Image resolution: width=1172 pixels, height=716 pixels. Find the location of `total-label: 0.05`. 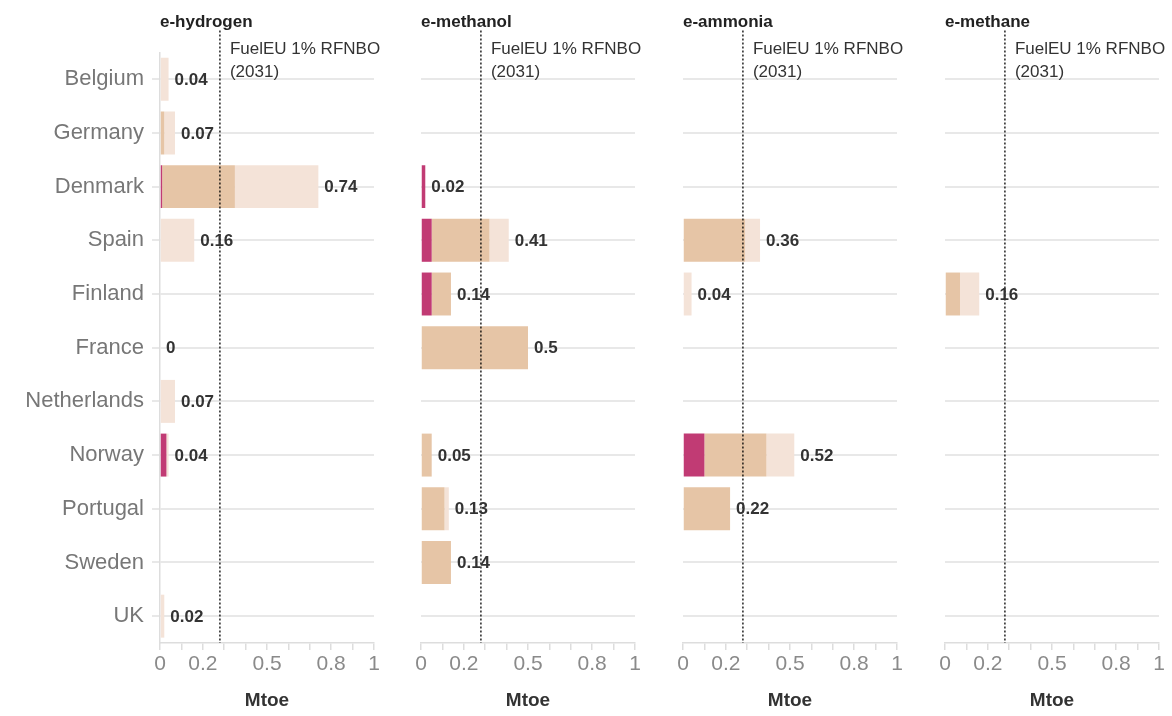

total-label: 0.05 is located at coordinates (454, 455).